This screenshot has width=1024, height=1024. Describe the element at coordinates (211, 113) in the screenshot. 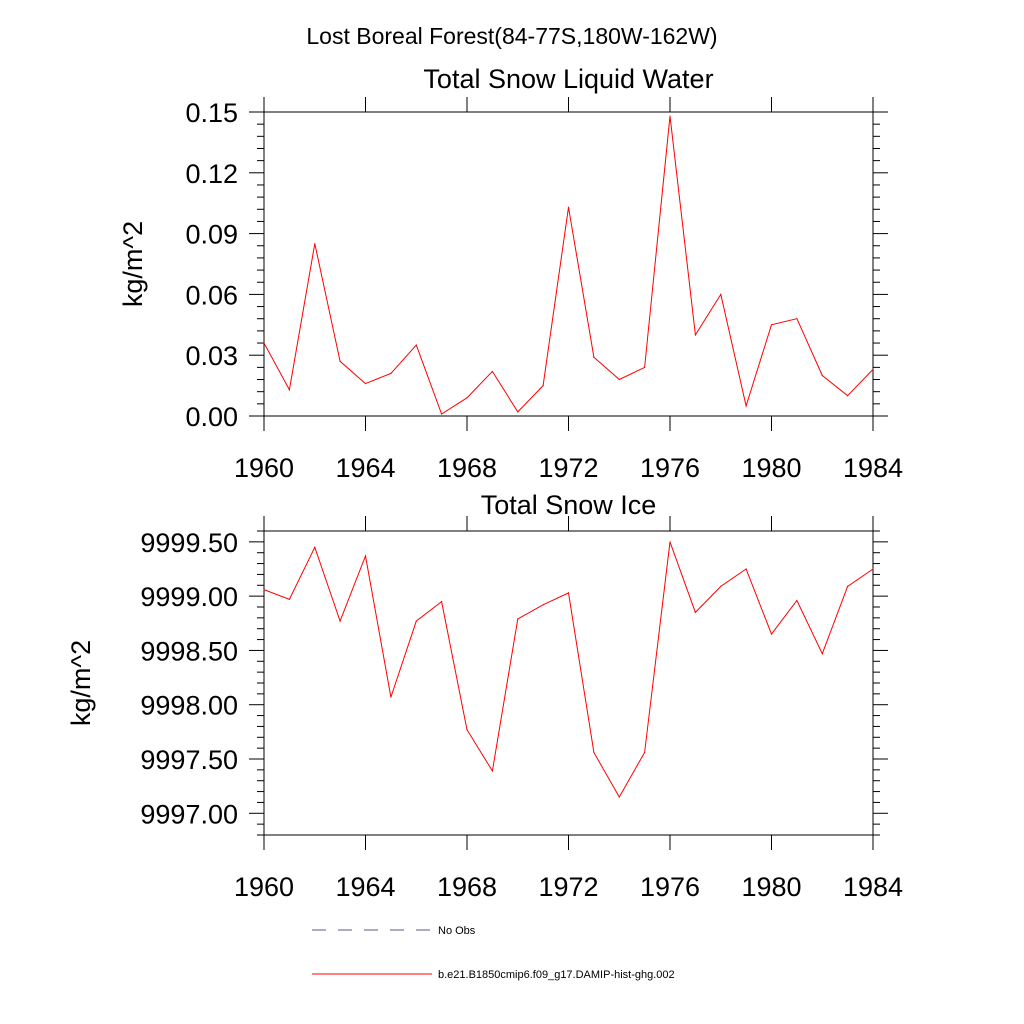

I see `y-tick-label: 0.15` at that location.